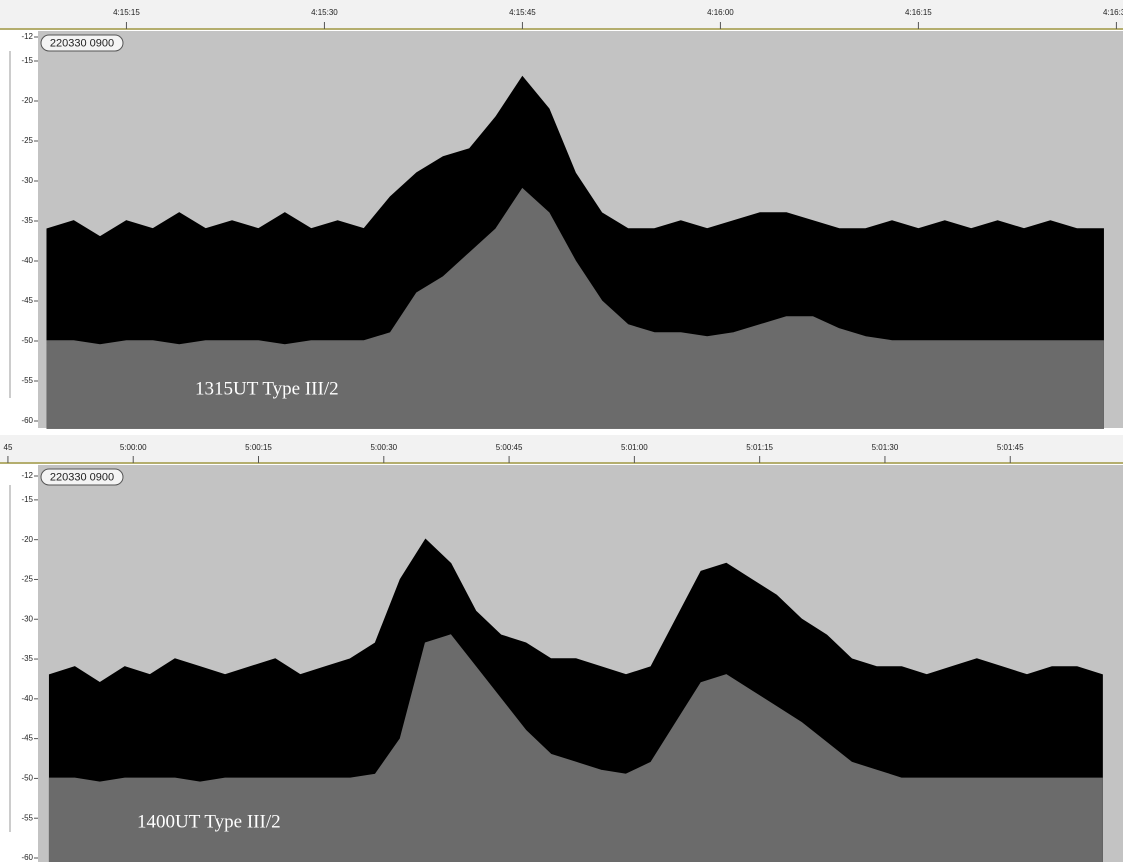 The image size is (1123, 862). What do you see at coordinates (267, 388) in the screenshot?
I see `annotation: 1315UT Type III/2` at bounding box center [267, 388].